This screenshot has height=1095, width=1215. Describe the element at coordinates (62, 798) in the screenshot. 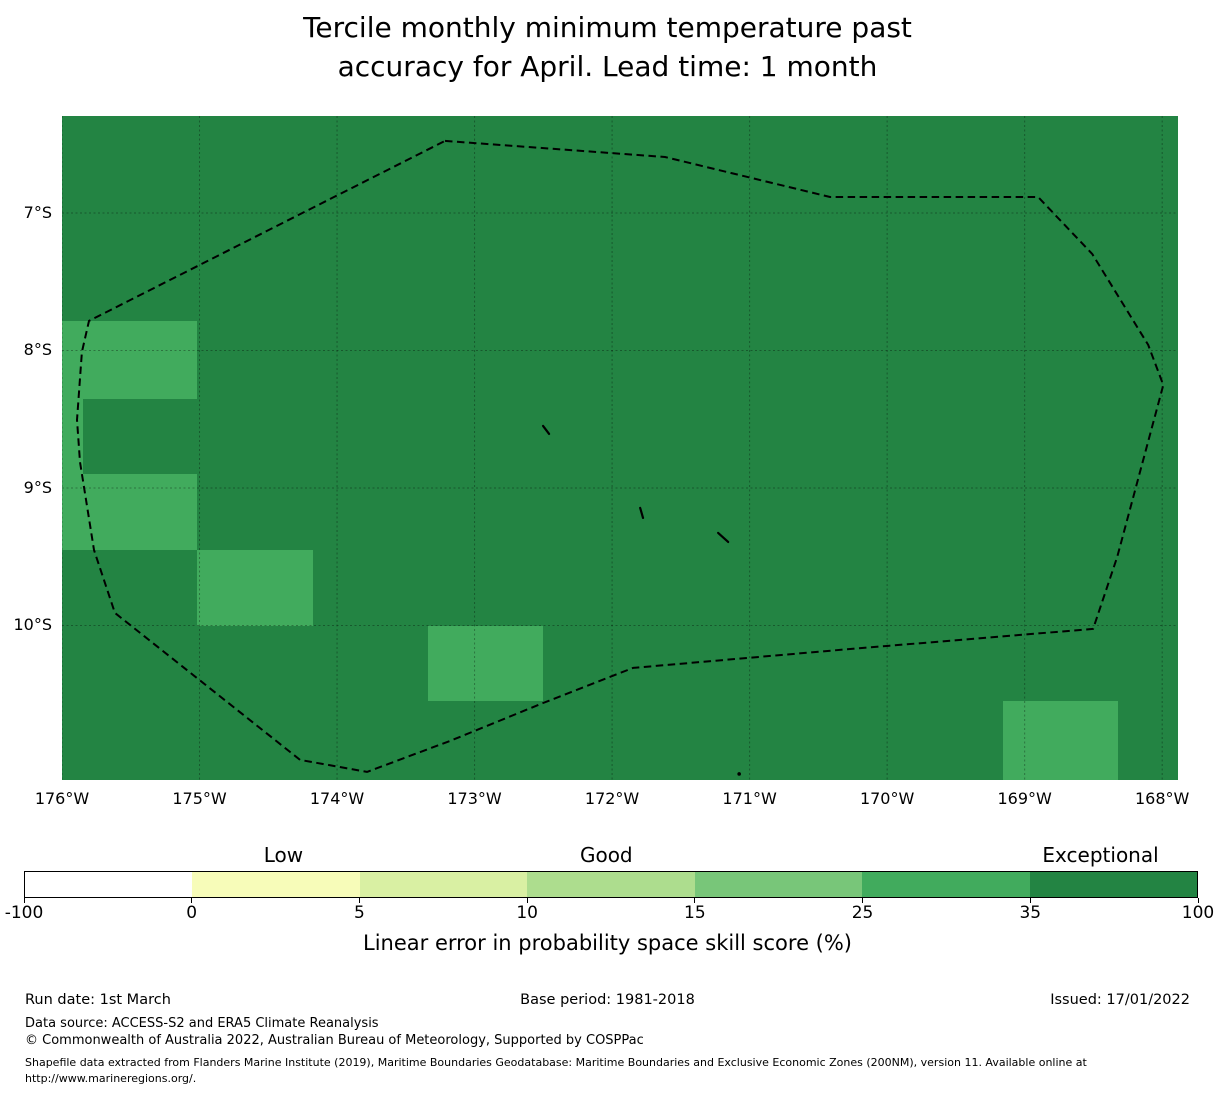

I see `x-tick-label: 176°W` at that location.